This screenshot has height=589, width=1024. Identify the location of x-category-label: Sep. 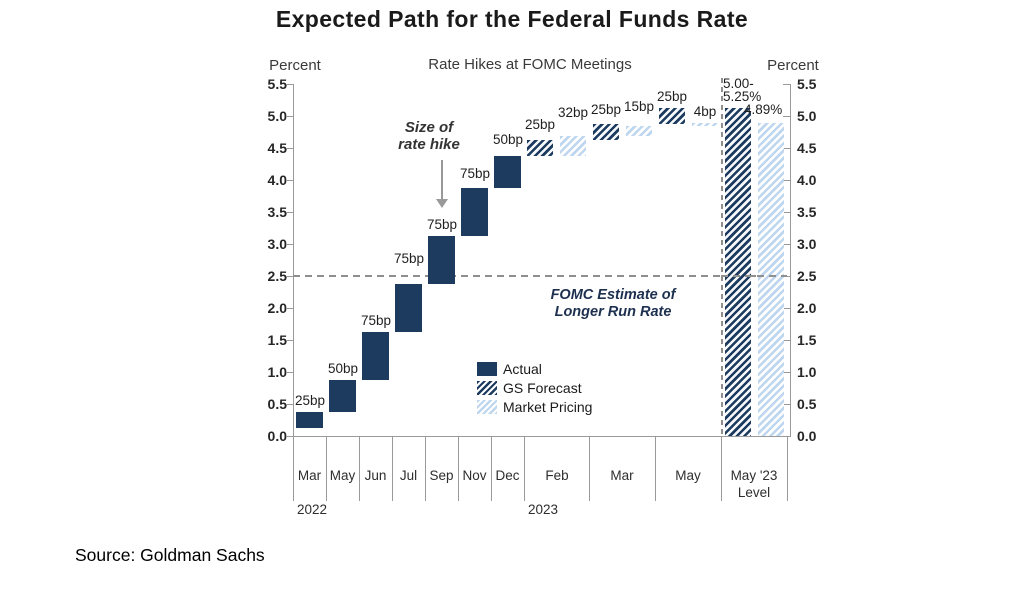
(441, 475).